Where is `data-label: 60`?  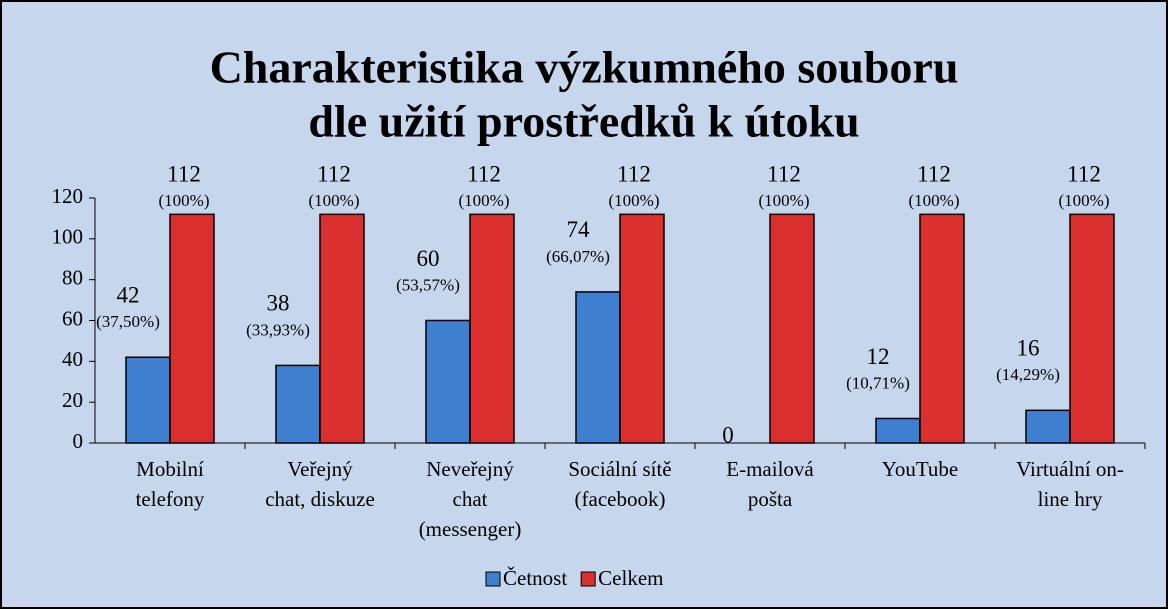 data-label: 60 is located at coordinates (428, 258).